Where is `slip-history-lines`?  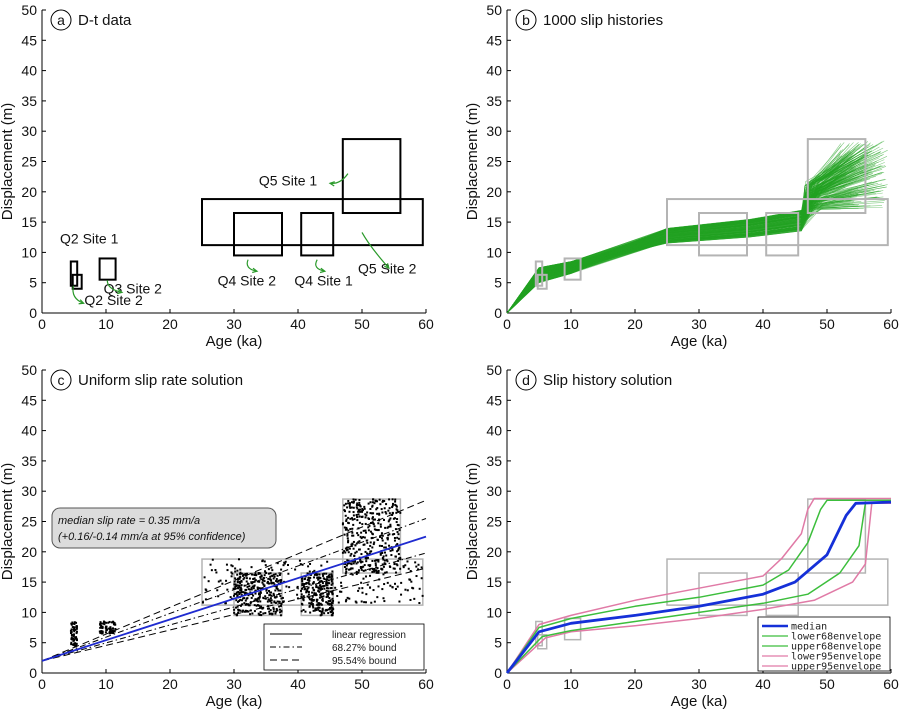 slip-history-lines is located at coordinates (697, 227).